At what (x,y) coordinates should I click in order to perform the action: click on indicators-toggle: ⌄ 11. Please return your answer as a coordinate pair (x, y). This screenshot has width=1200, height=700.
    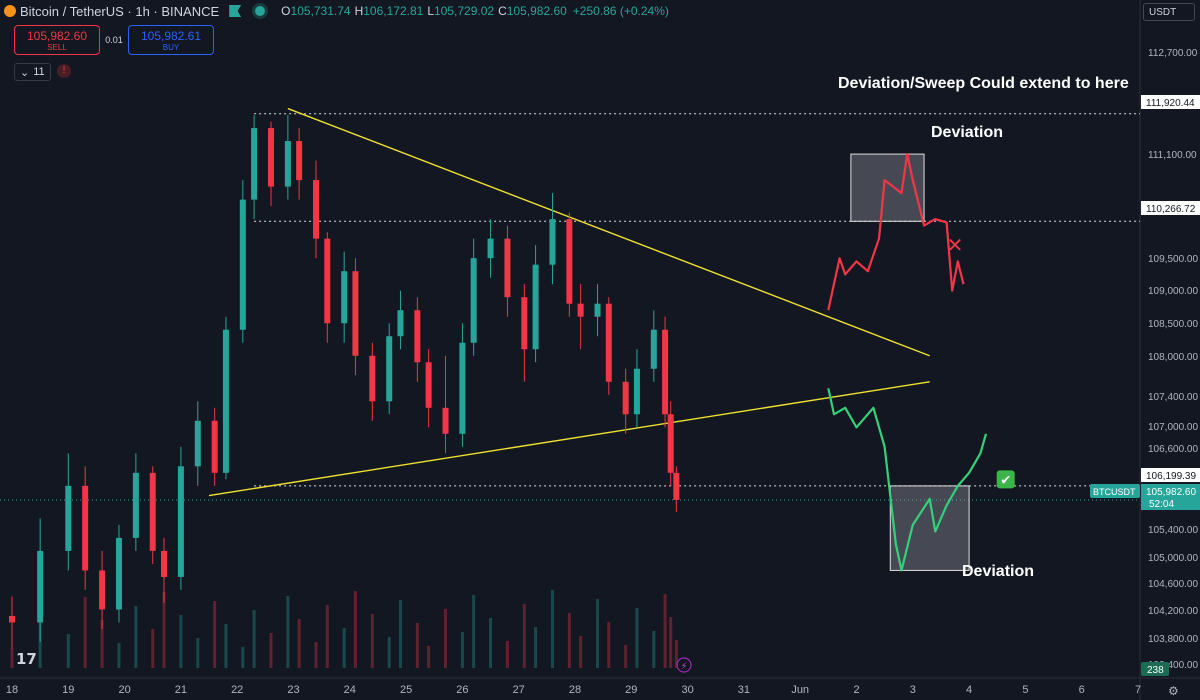
    Looking at the image, I should click on (32, 72).